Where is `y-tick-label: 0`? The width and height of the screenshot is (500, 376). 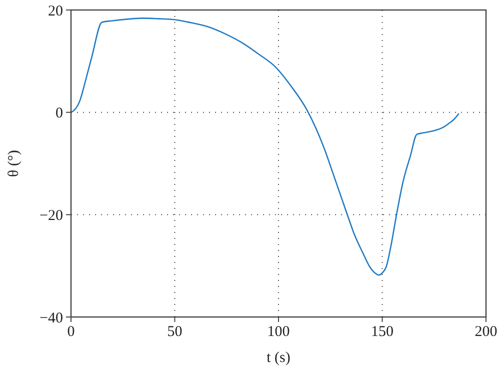
y-tick-label: 0 is located at coordinates (59, 114).